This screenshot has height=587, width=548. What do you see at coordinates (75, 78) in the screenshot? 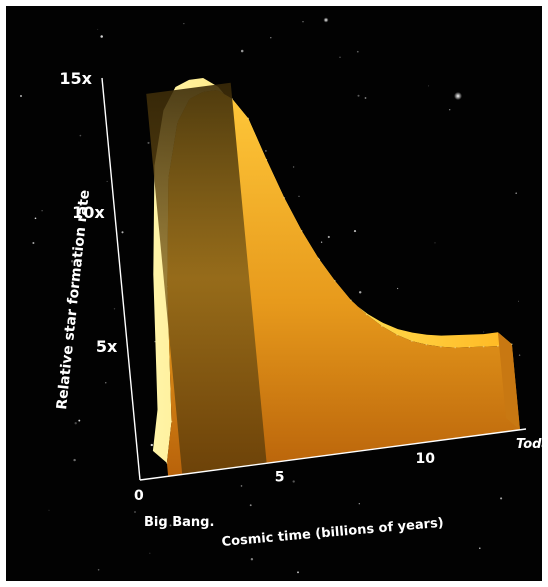
I see `y-tick-label: 15x` at bounding box center [75, 78].